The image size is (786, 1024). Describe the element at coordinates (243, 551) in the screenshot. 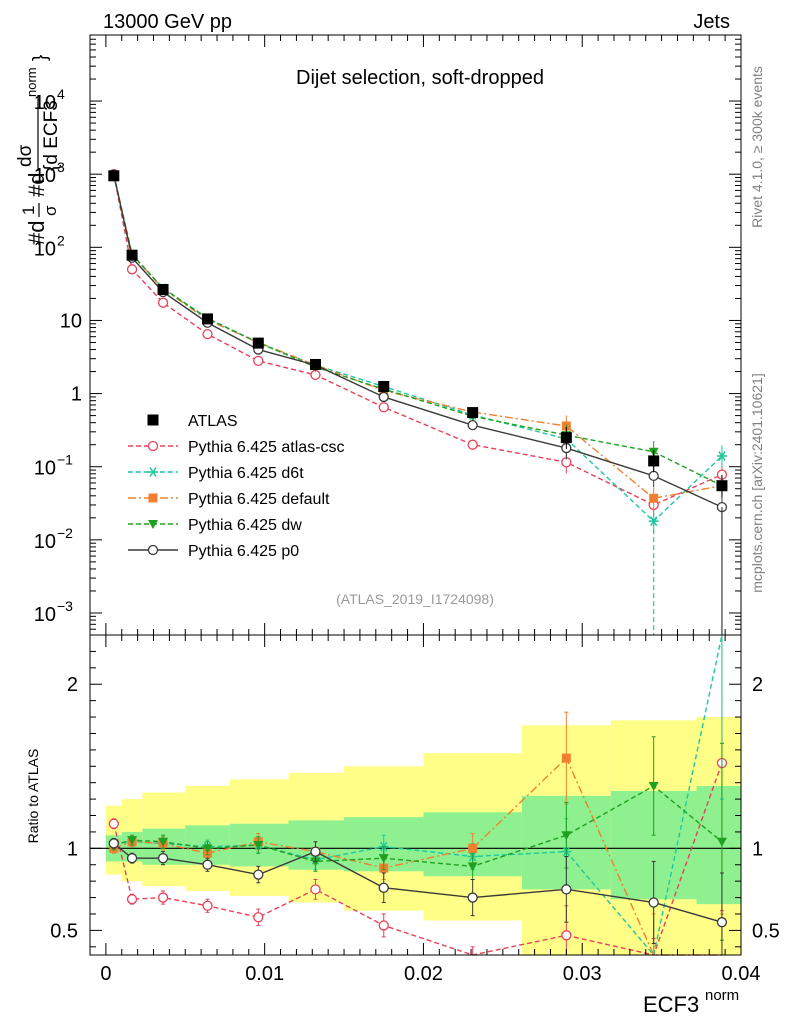

I see `legend-label: Pythia 6.425 p0` at that location.